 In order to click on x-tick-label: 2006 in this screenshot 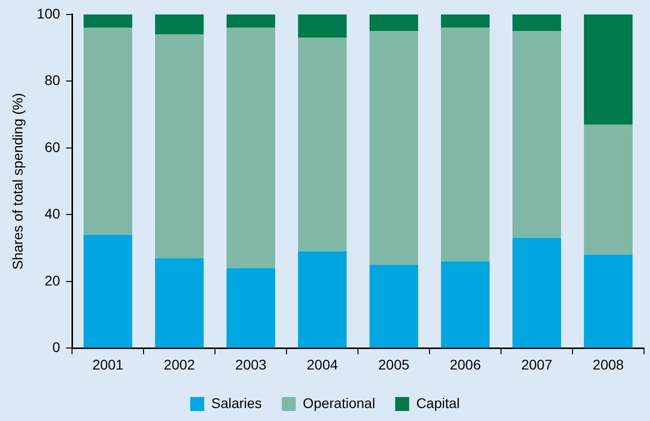, I will do `click(466, 364)`.